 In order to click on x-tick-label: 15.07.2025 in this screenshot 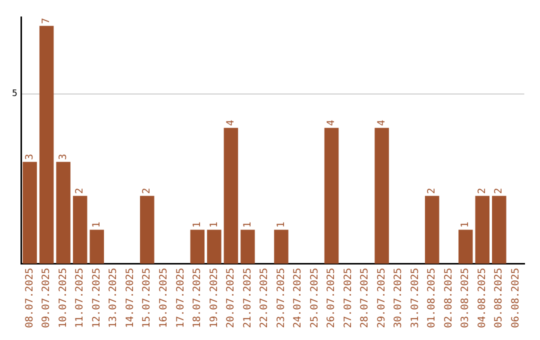, I will do `click(147, 298)`.